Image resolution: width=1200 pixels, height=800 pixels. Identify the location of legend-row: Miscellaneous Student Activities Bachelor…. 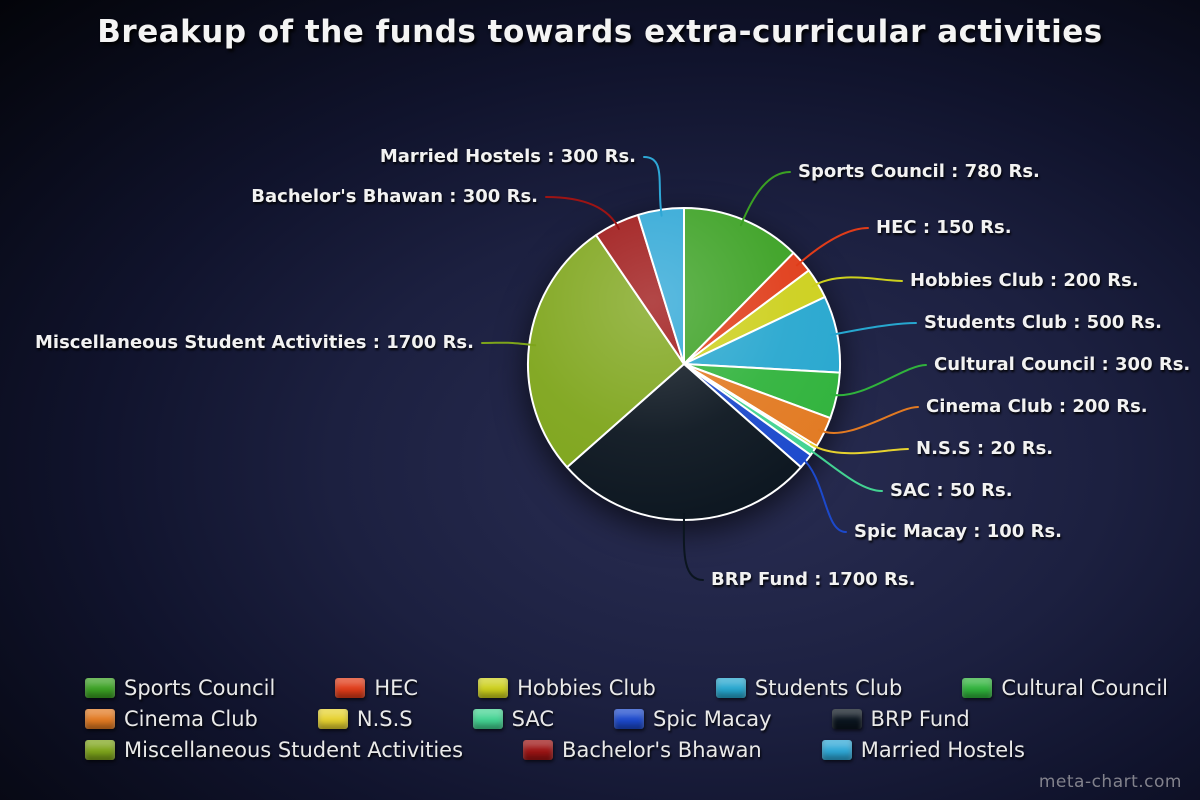
(626, 750).